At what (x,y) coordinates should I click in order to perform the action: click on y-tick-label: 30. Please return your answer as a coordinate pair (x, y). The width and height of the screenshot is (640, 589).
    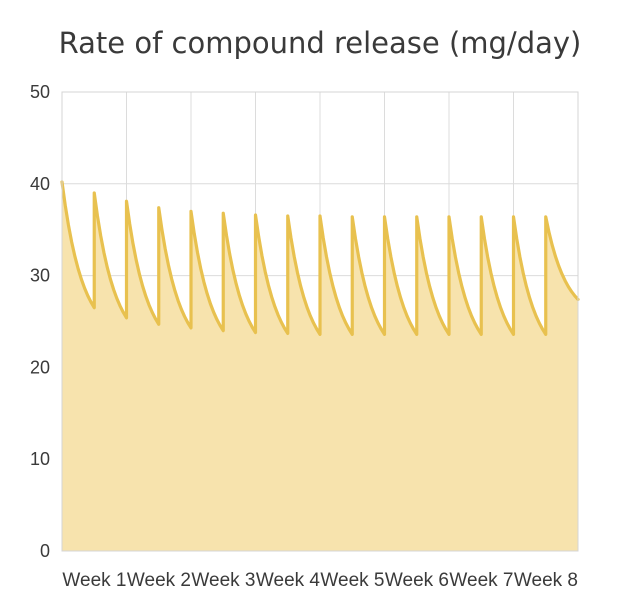
    Looking at the image, I should click on (40, 276).